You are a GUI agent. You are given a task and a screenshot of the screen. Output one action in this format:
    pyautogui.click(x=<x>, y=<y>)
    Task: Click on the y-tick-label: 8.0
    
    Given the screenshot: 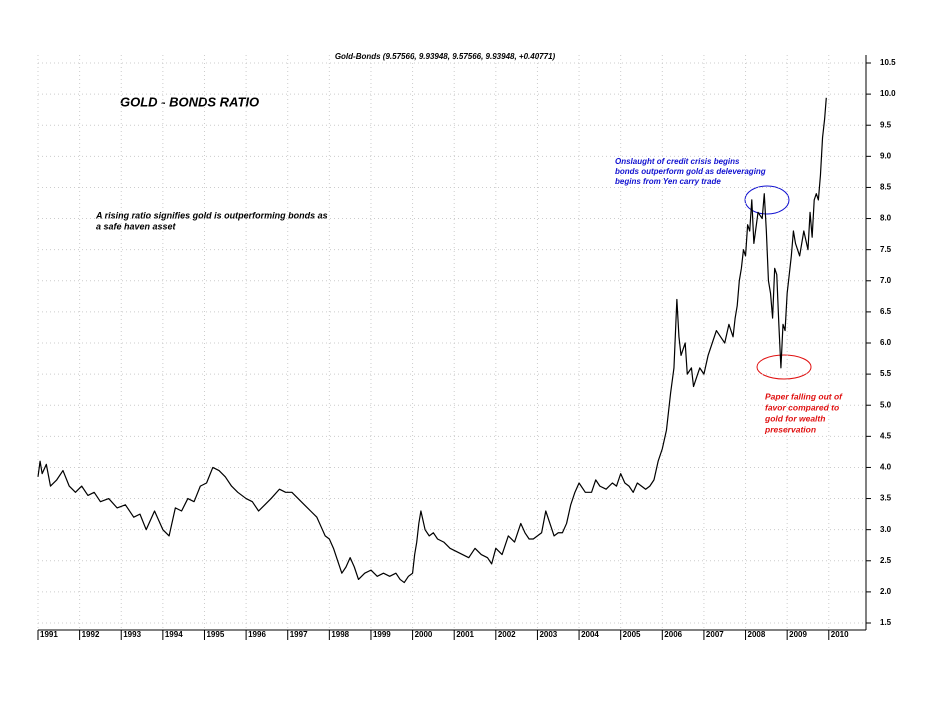 What is the action you would take?
    pyautogui.click(x=886, y=218)
    